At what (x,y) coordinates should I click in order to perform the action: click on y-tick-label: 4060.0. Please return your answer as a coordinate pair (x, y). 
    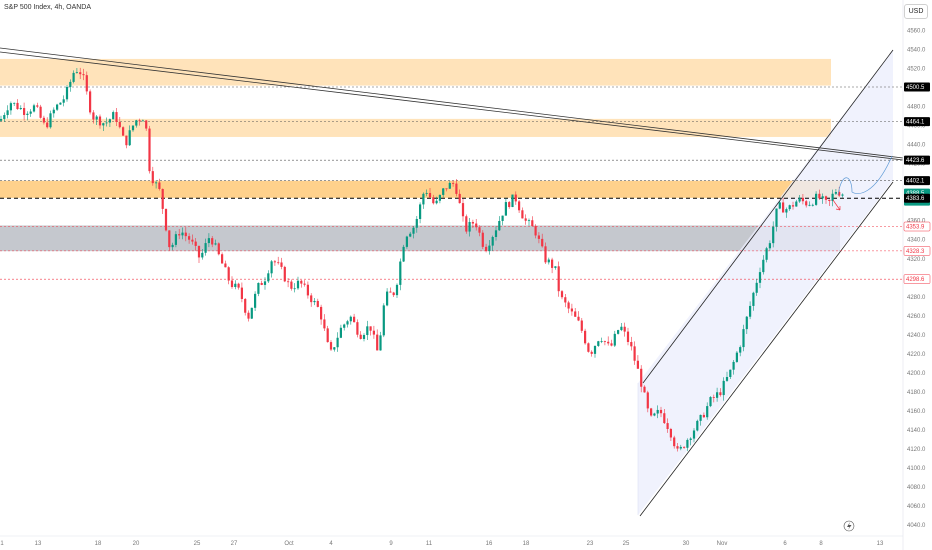
    Looking at the image, I should click on (916, 507).